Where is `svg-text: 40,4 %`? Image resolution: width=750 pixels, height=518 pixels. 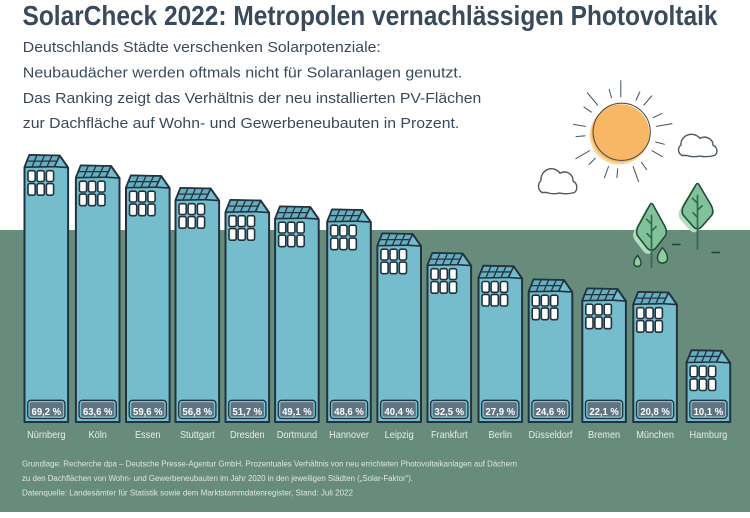
svg-text: 40,4 % is located at coordinates (399, 412).